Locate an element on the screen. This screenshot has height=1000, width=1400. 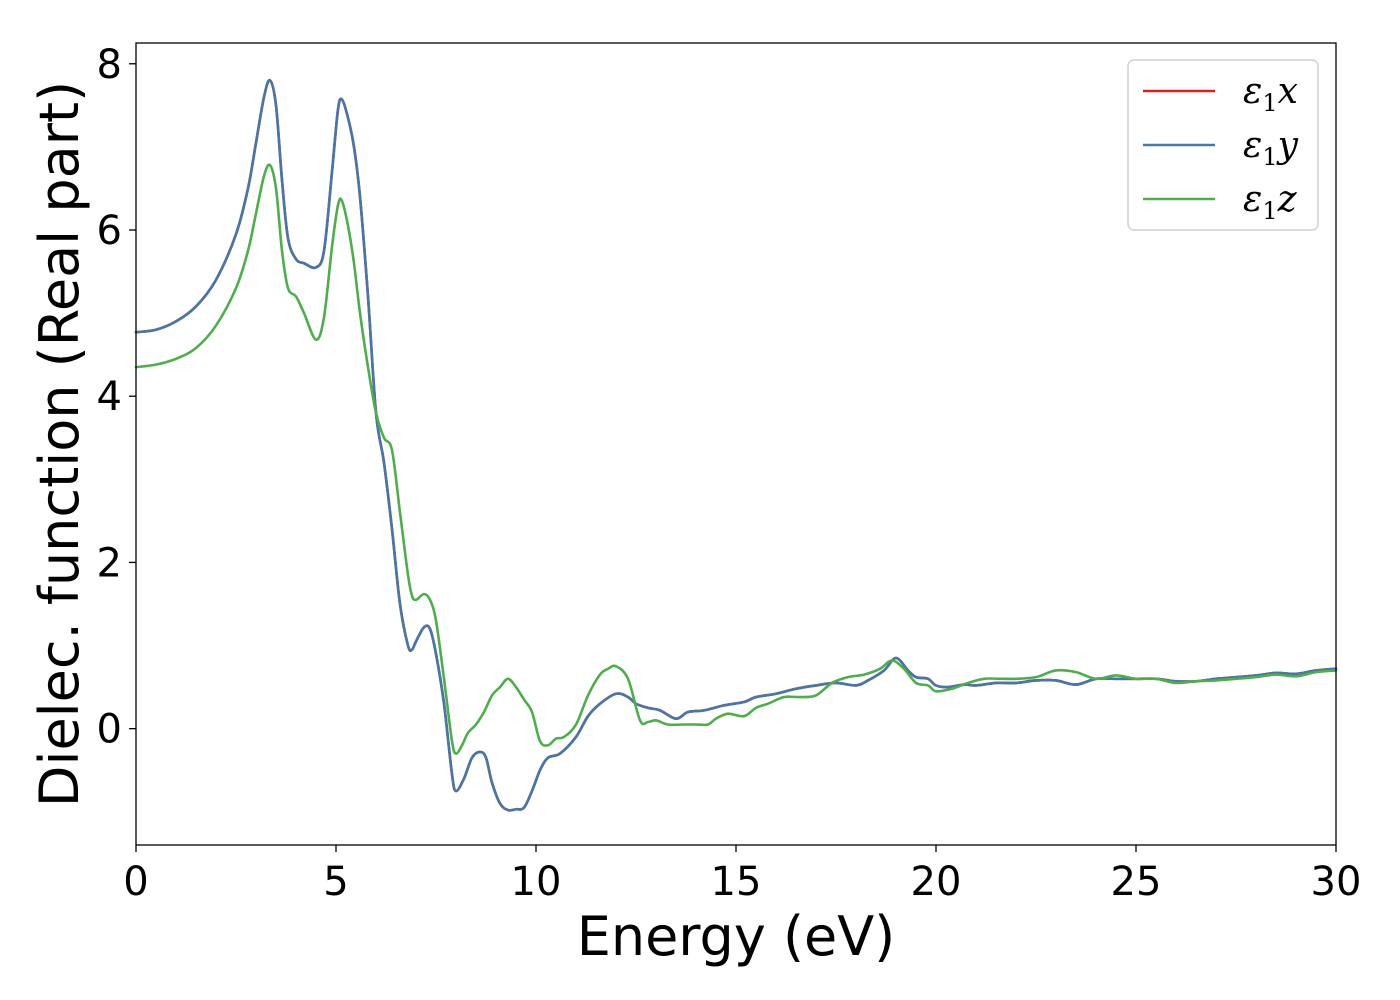
legend-label-x: ε1x is located at coordinates (1270, 94).